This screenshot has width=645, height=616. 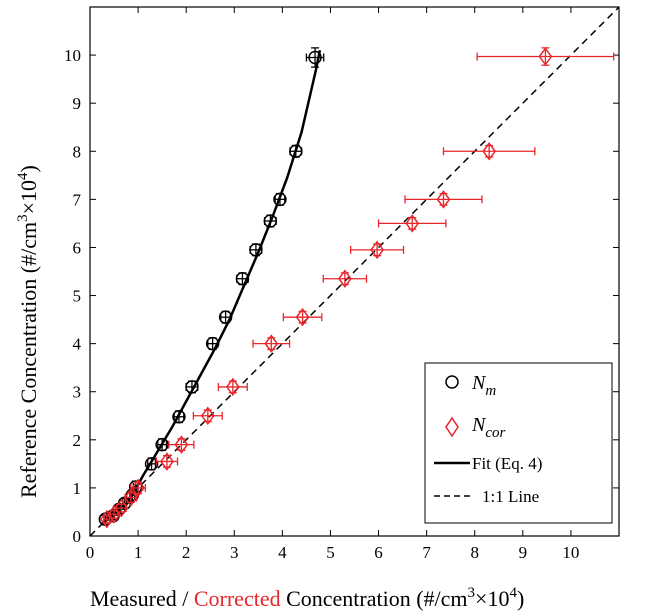 I want to click on x-tick-label: 6, so click(x=378, y=552).